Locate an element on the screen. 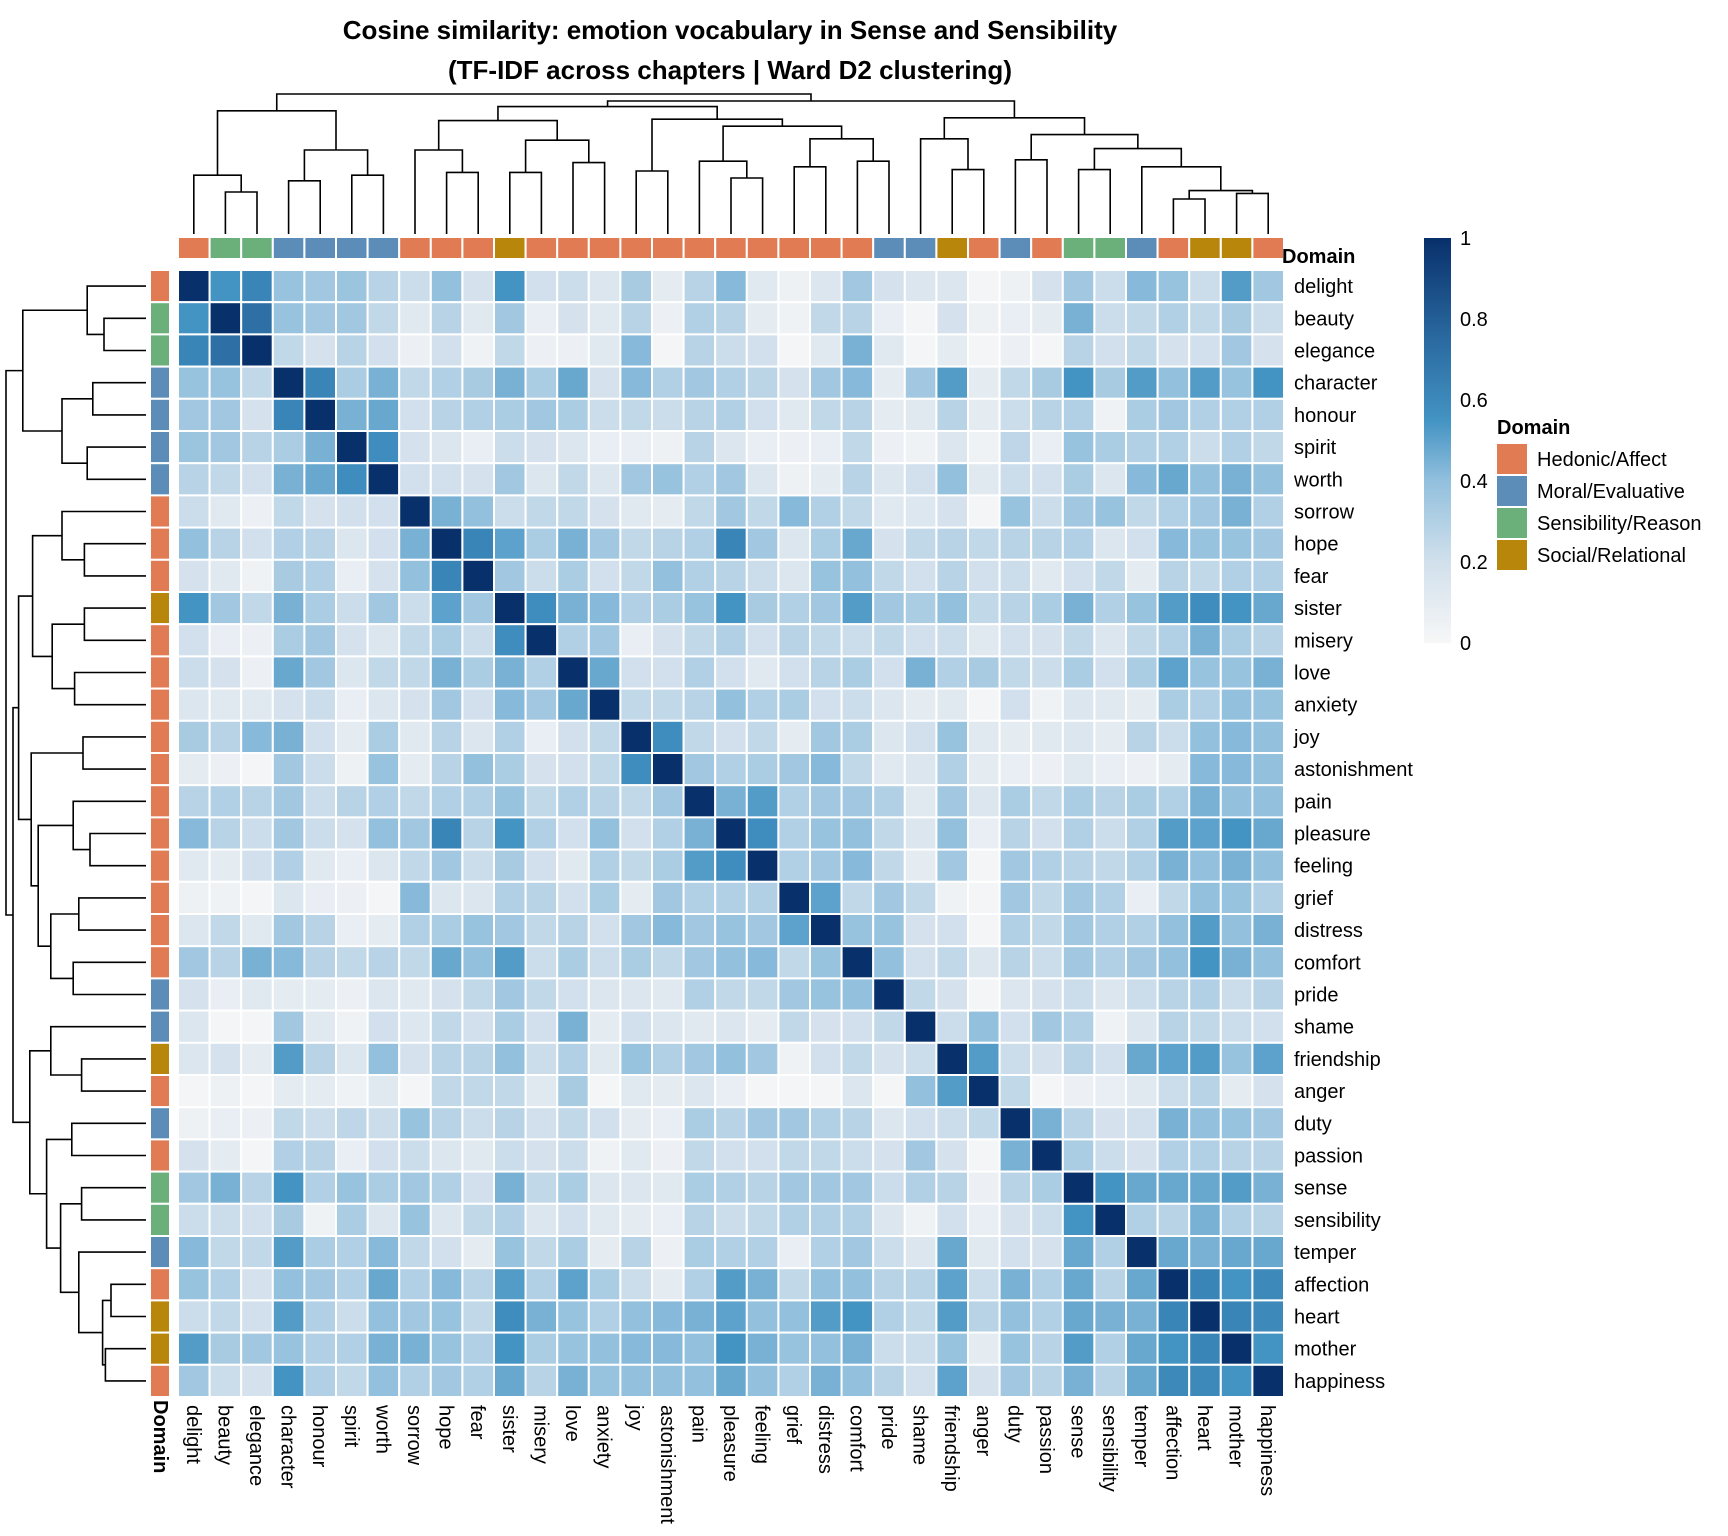 The image size is (1728, 1536). row-label: beauty is located at coordinates (1324, 319).